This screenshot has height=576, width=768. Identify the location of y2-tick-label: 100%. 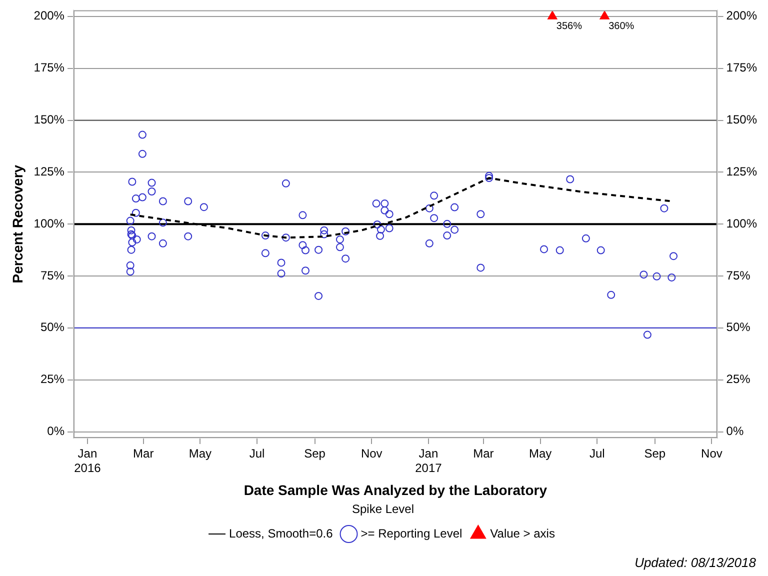
(742, 223).